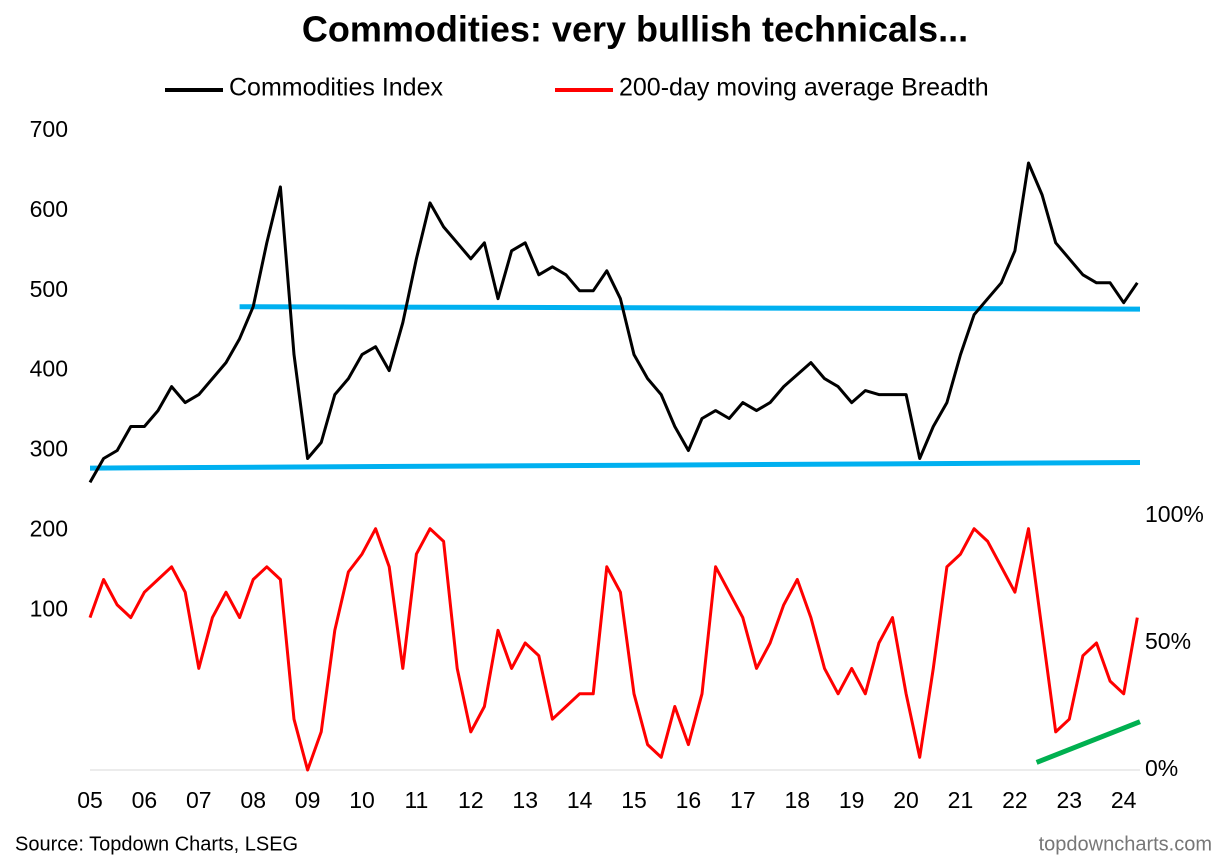 The image size is (1227, 862). I want to click on watermark: topdowncharts.com, so click(1125, 844).